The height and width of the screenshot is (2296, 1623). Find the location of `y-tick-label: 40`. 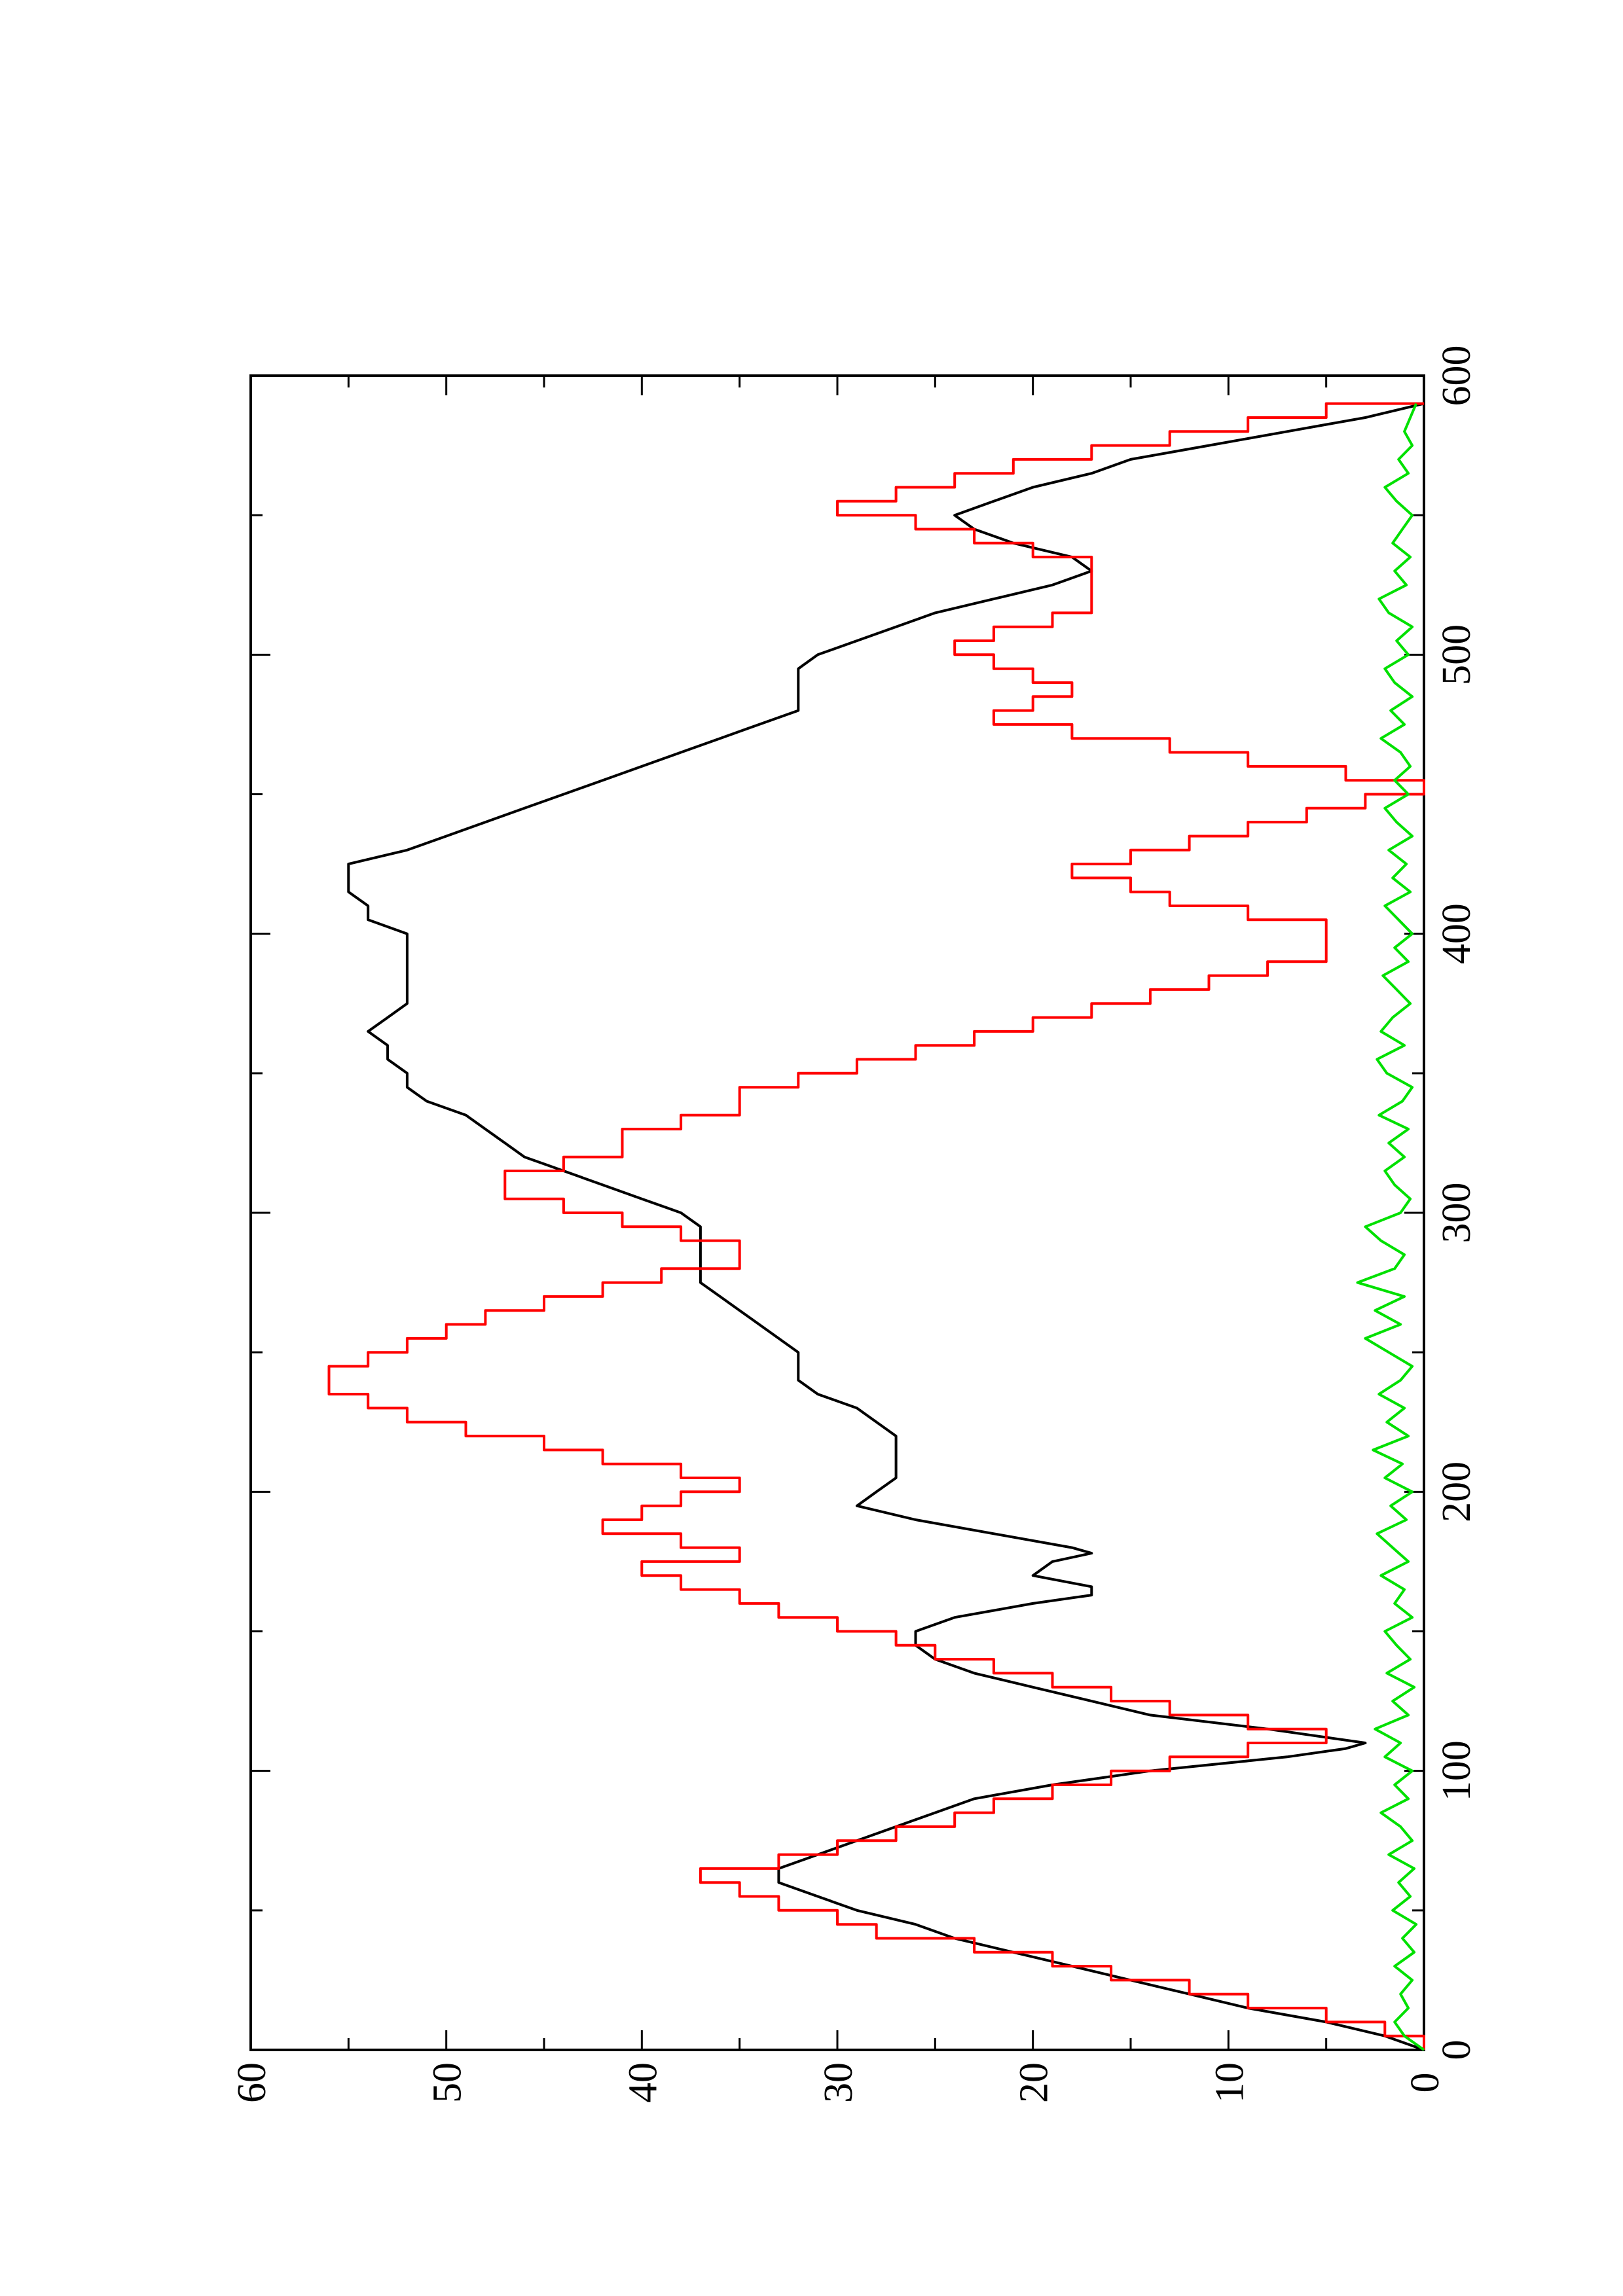

y-tick-label: 40 is located at coordinates (643, 2082).